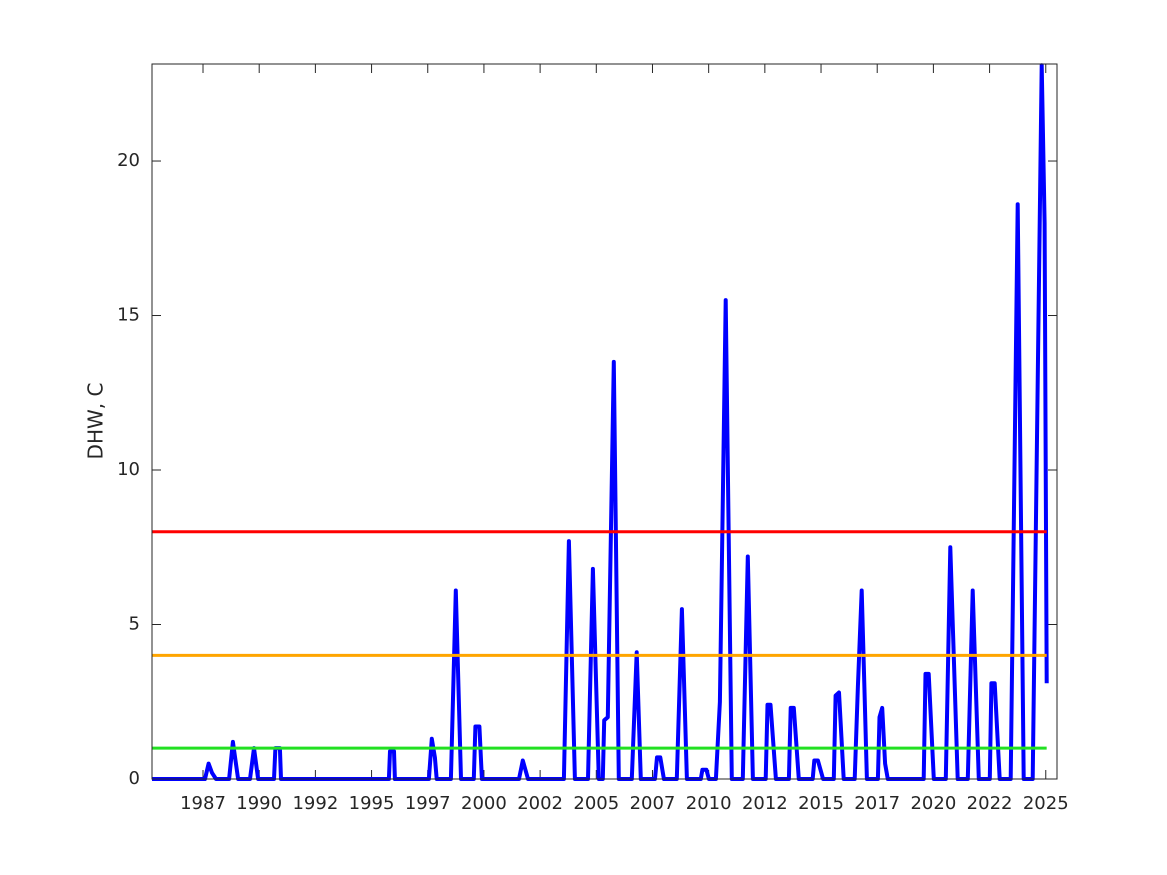 Image resolution: width=1167 pixels, height=875 pixels. What do you see at coordinates (653, 803) in the screenshot?
I see `x-tick-label: 2007` at bounding box center [653, 803].